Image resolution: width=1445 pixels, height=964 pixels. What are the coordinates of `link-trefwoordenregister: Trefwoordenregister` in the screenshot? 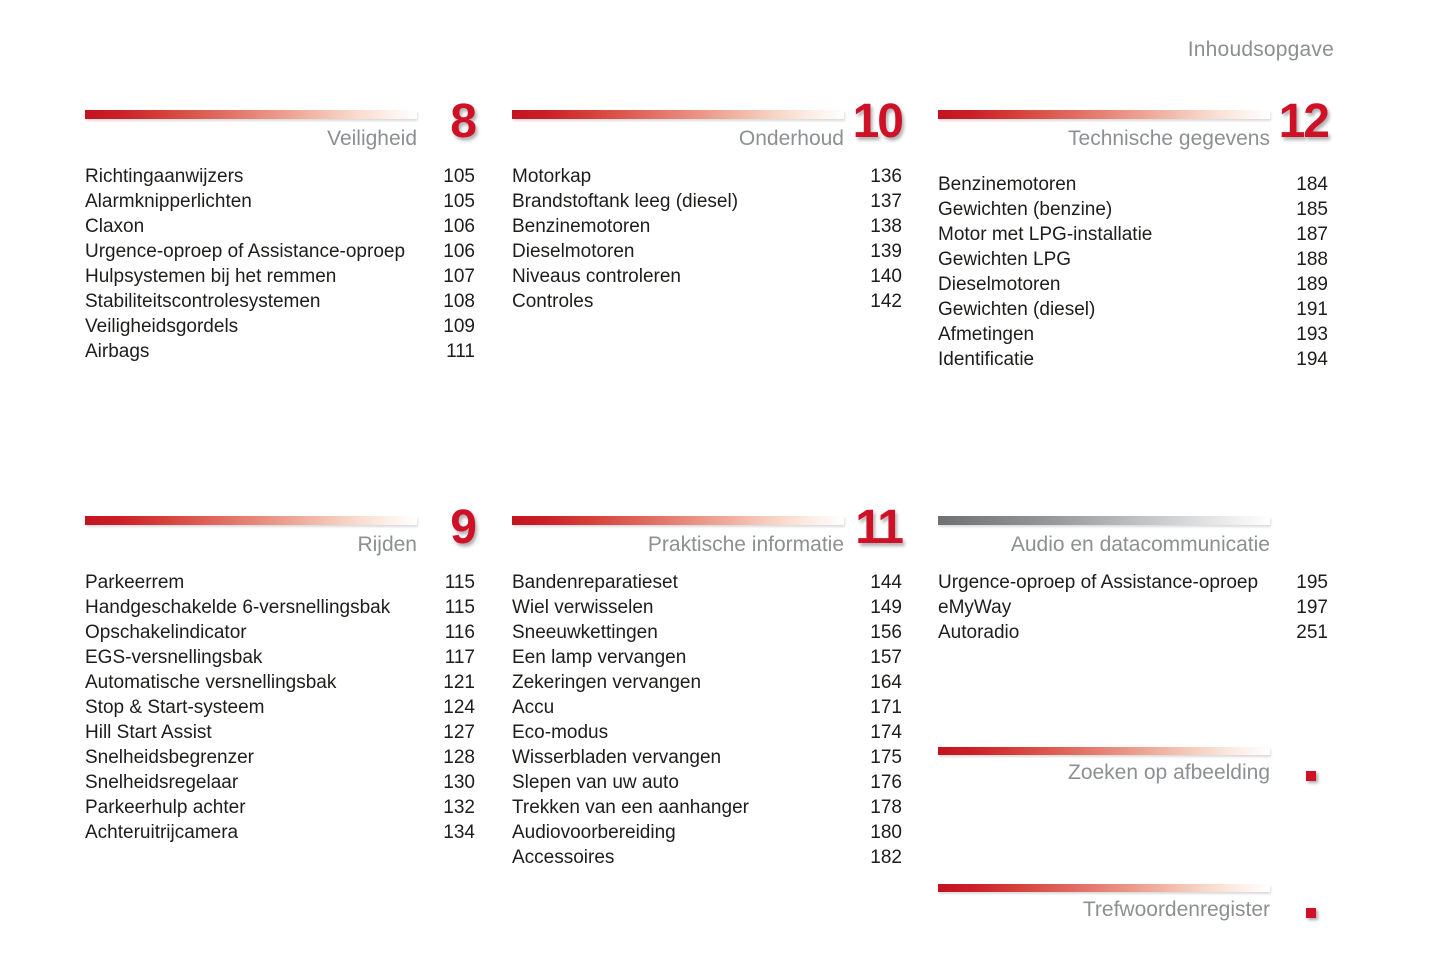 It's located at (1133, 907).